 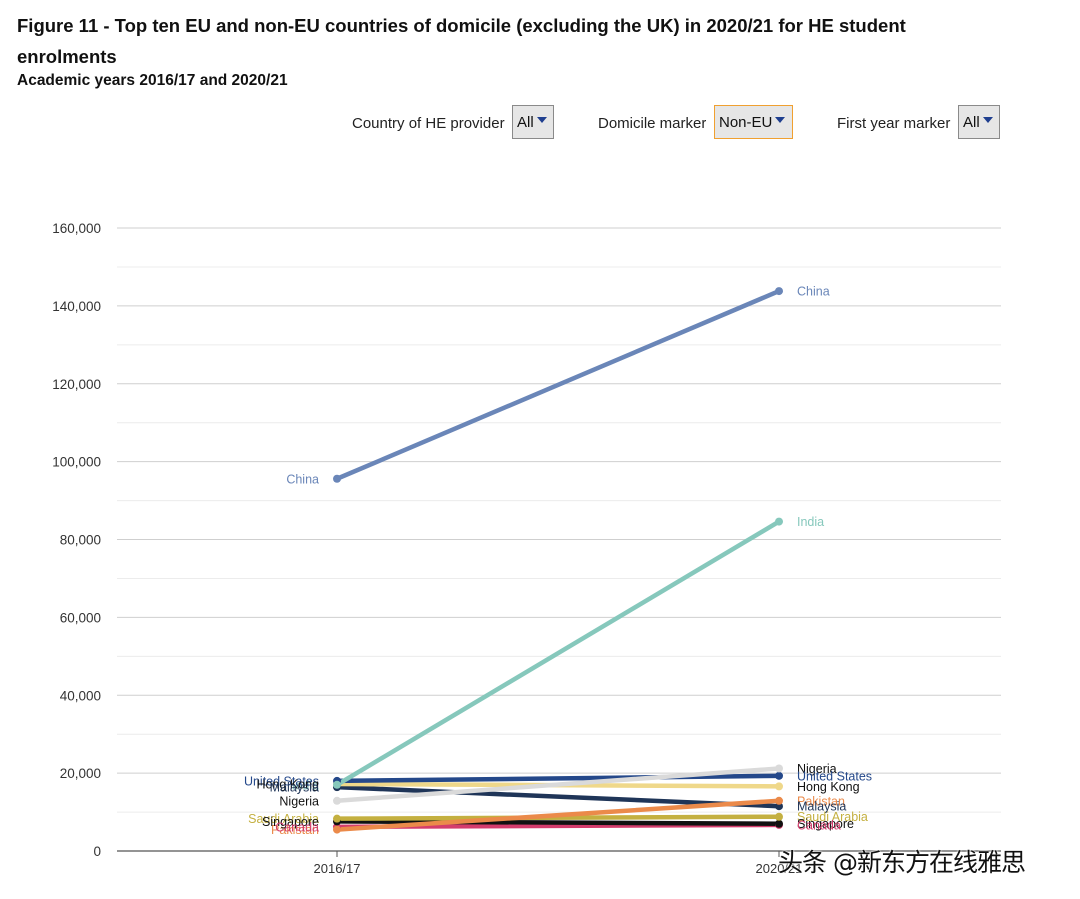 I want to click on provider-select-value: All, so click(x=525, y=122).